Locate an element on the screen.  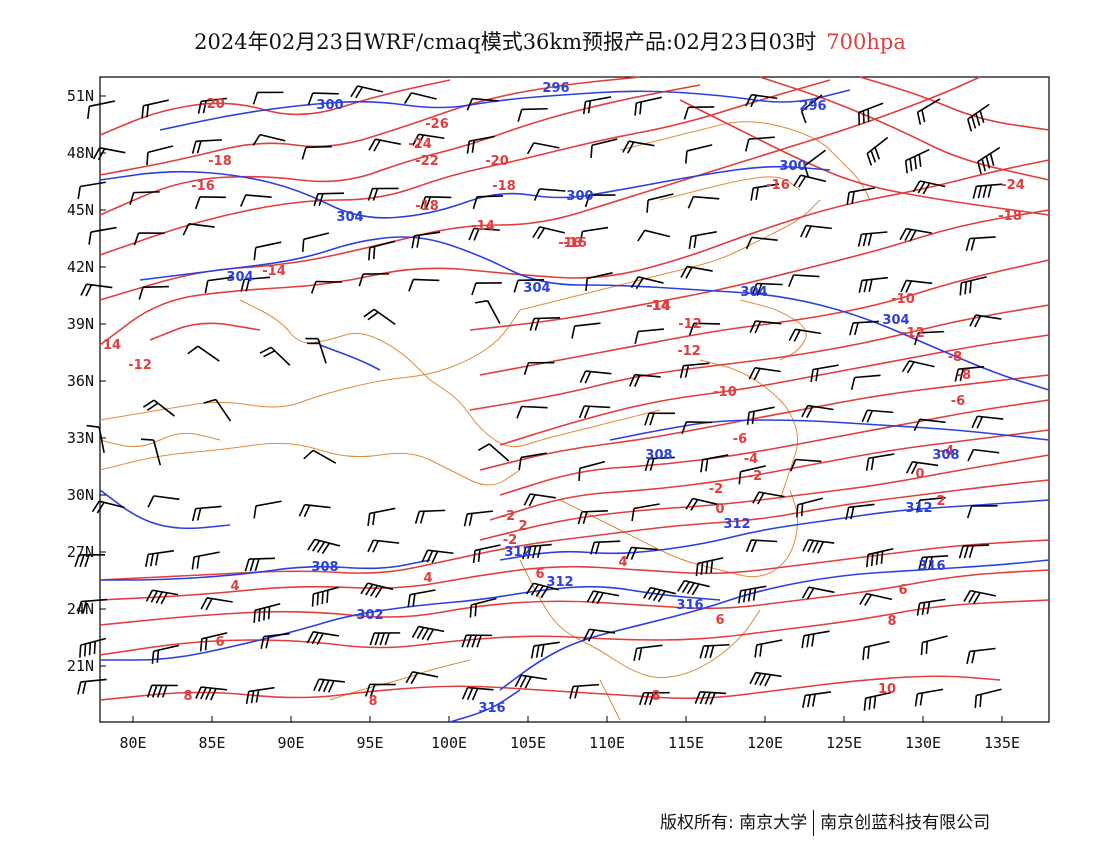
lon-tick-label: 130E is located at coordinates (923, 743).